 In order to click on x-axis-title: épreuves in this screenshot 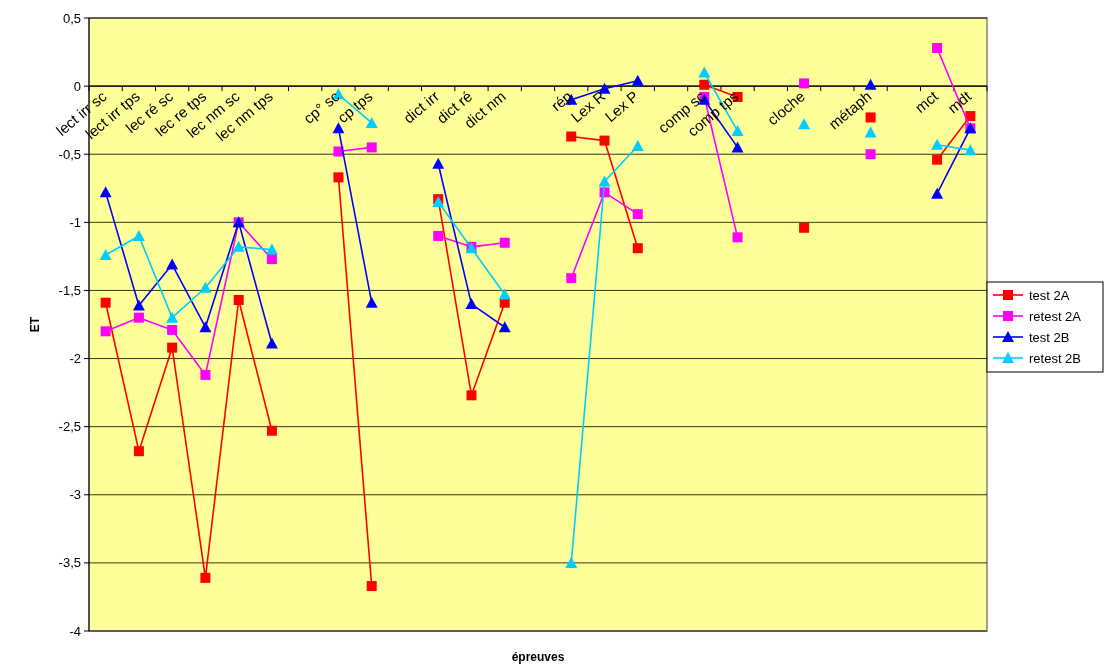, I will do `click(538, 657)`.